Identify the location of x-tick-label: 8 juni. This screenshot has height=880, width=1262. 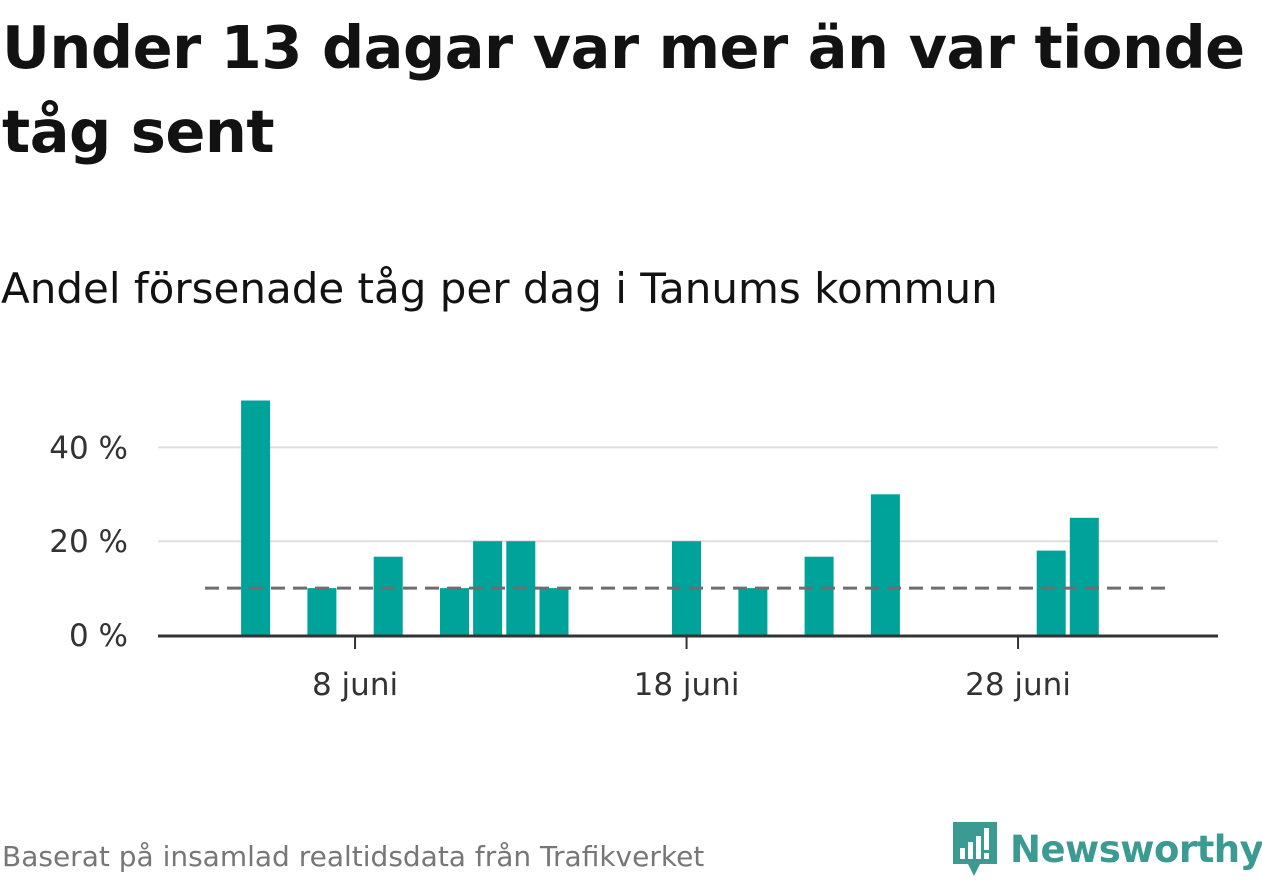
(355, 685).